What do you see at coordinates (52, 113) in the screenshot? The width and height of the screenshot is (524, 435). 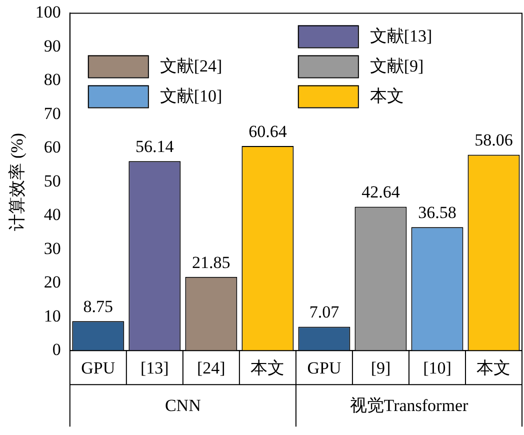 I see `y-tick-label: 70` at bounding box center [52, 113].